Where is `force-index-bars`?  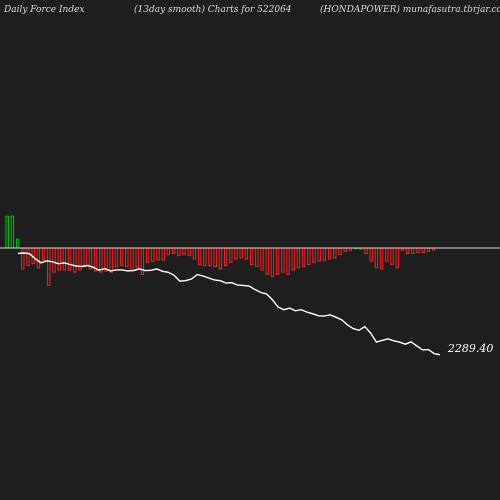 force-index-bars is located at coordinates (220, 250).